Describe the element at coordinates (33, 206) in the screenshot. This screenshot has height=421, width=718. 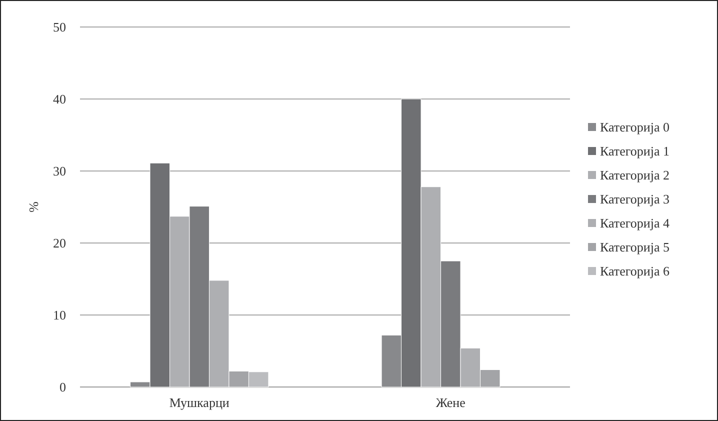
I see `y-axis-title: %` at that location.